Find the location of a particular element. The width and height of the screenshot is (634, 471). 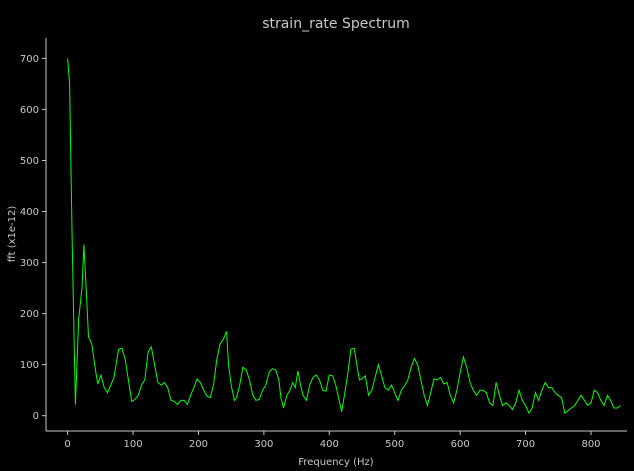

y-tick-label: 200 is located at coordinates (29, 314).